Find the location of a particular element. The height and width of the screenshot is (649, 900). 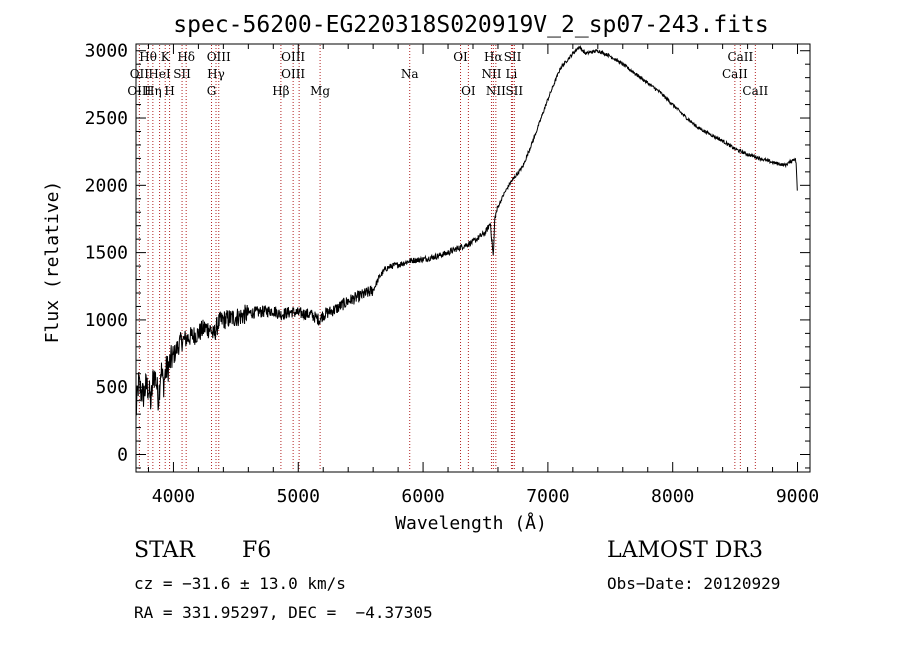

line-label: OII is located at coordinates (140, 74).